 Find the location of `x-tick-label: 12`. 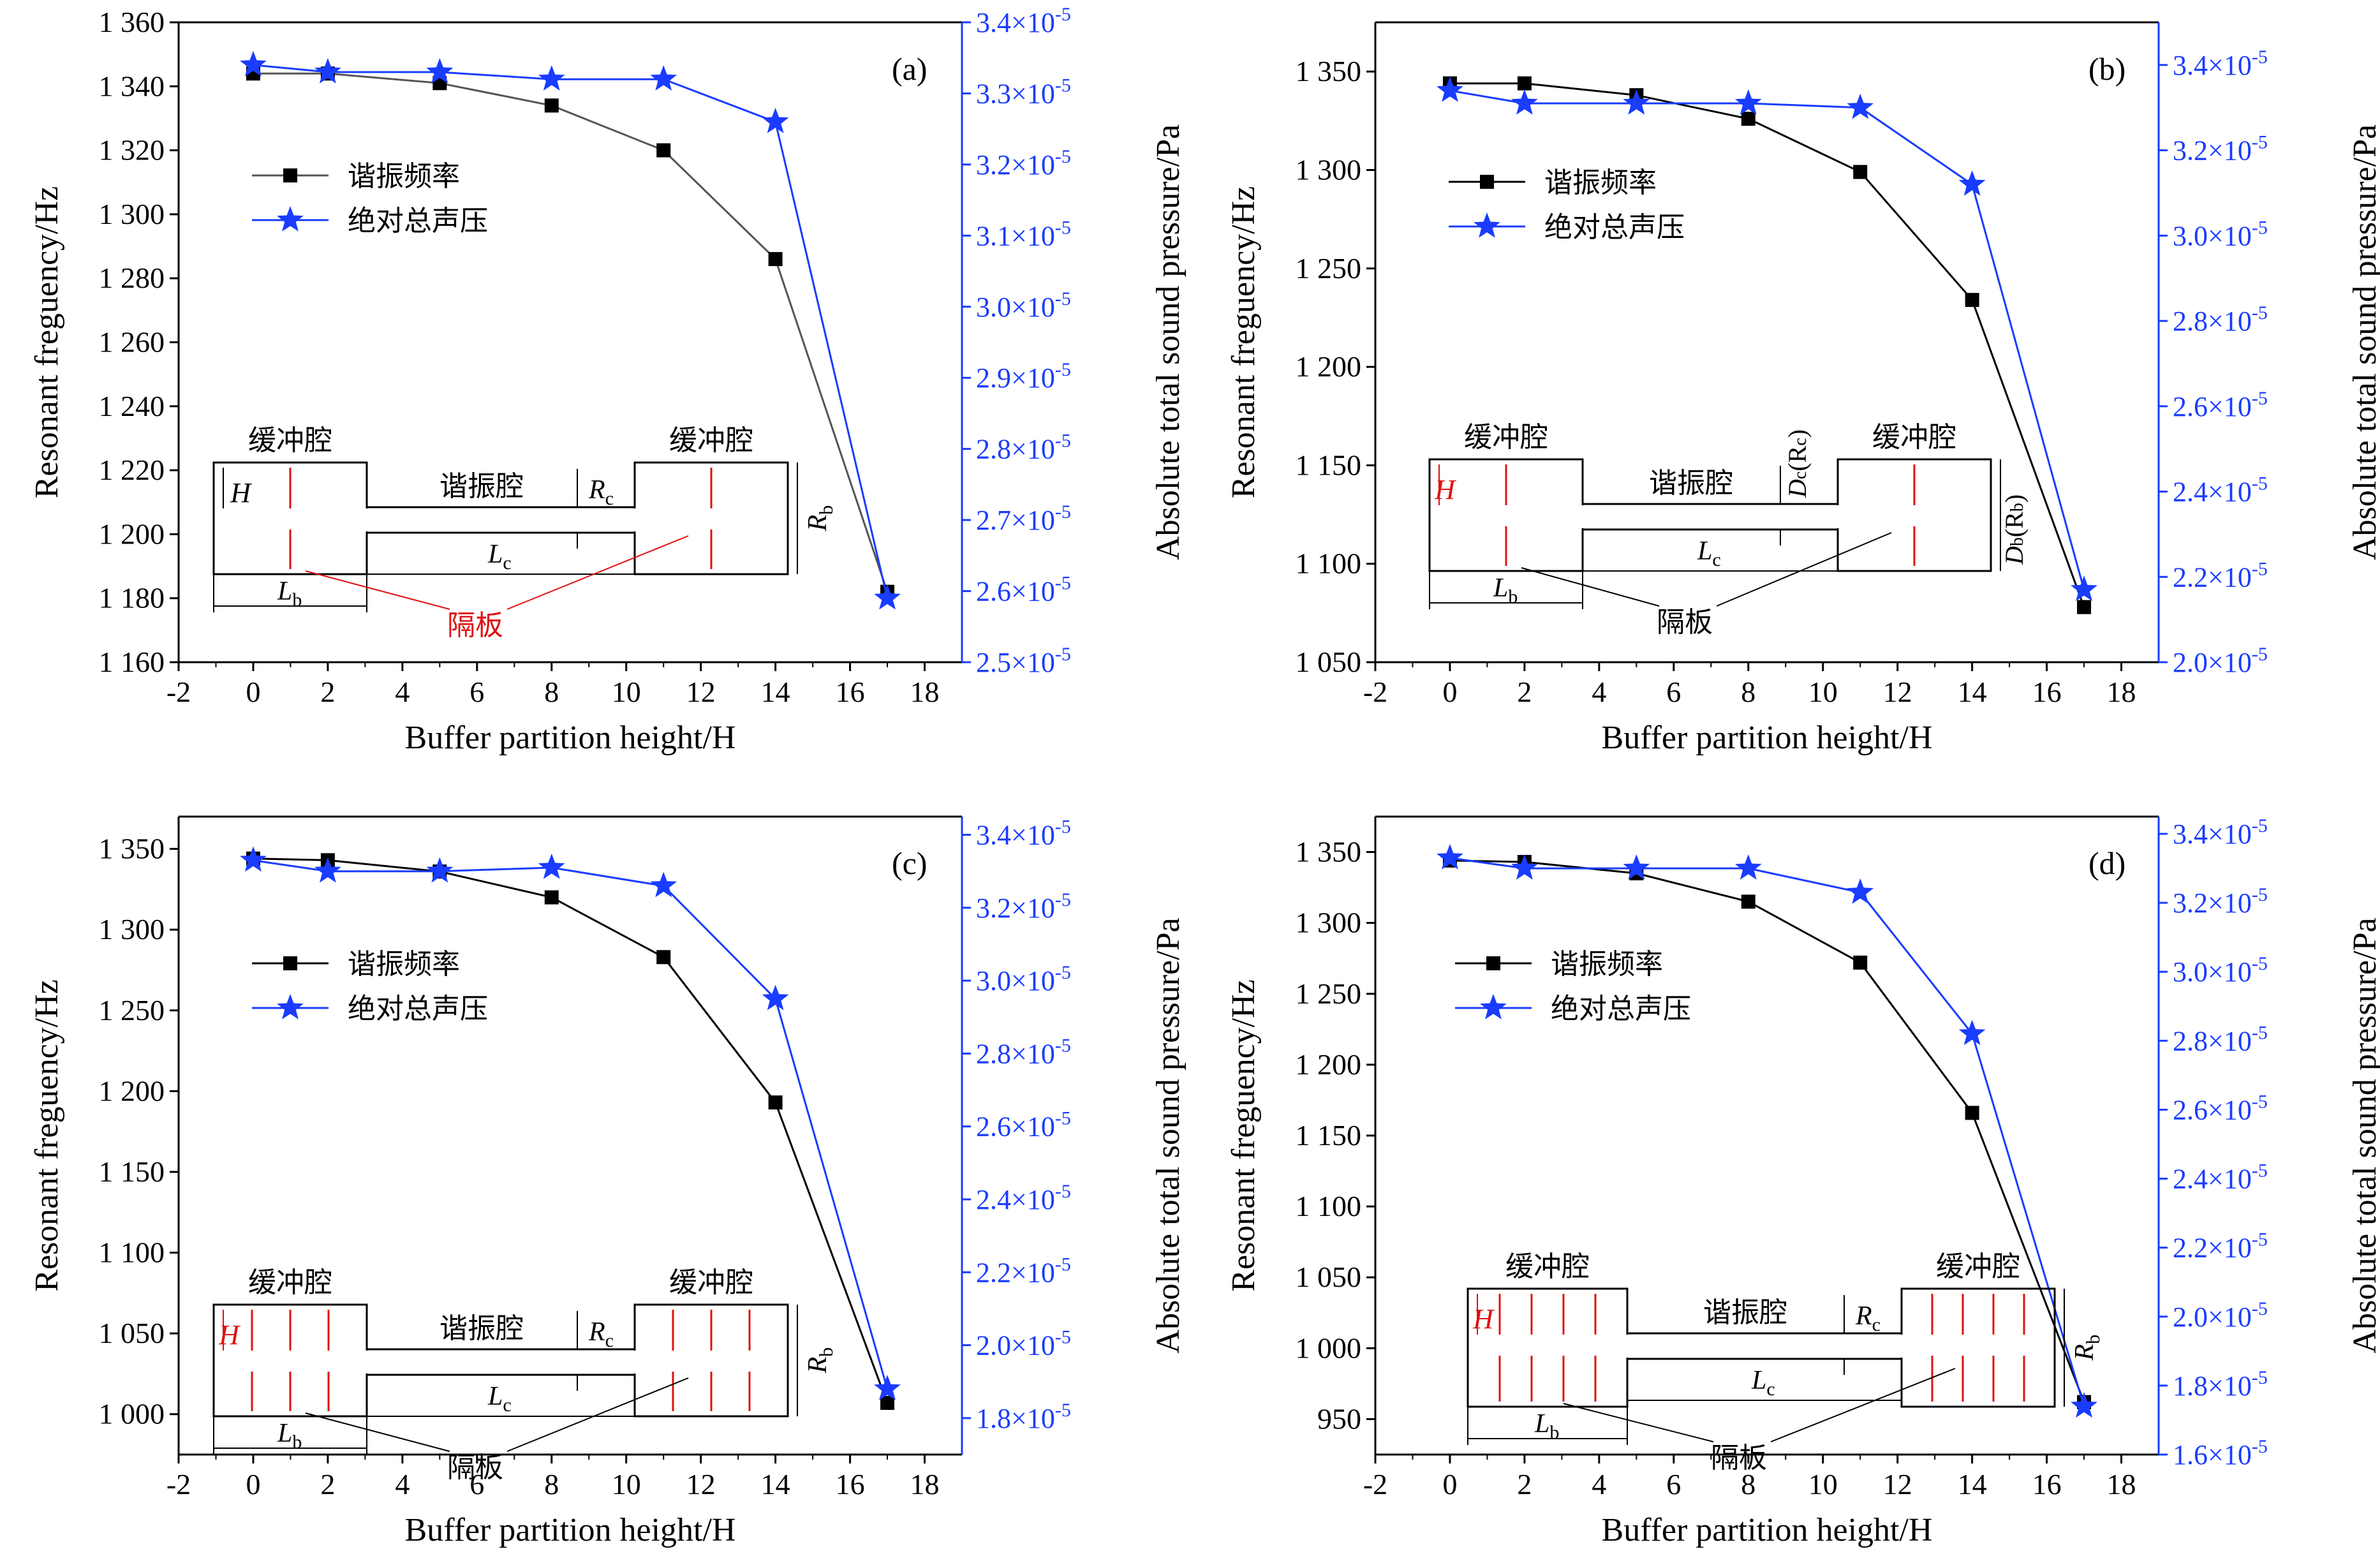

x-tick-label: 12 is located at coordinates (701, 1484).